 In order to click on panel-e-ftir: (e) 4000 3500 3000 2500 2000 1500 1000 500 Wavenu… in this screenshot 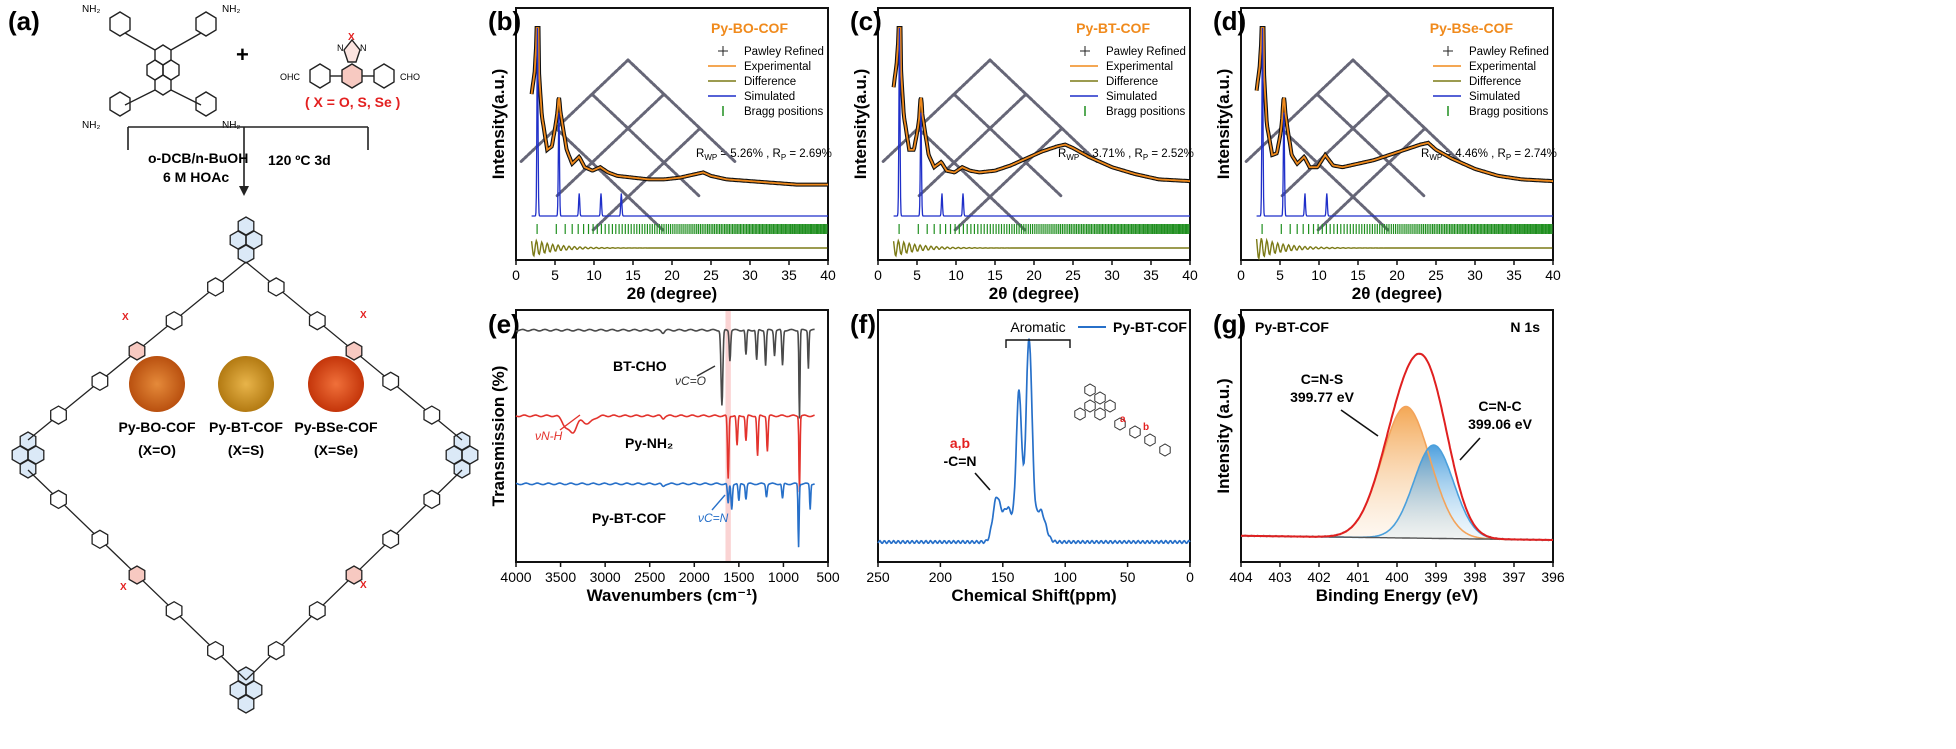, I will do `click(664, 457)`.